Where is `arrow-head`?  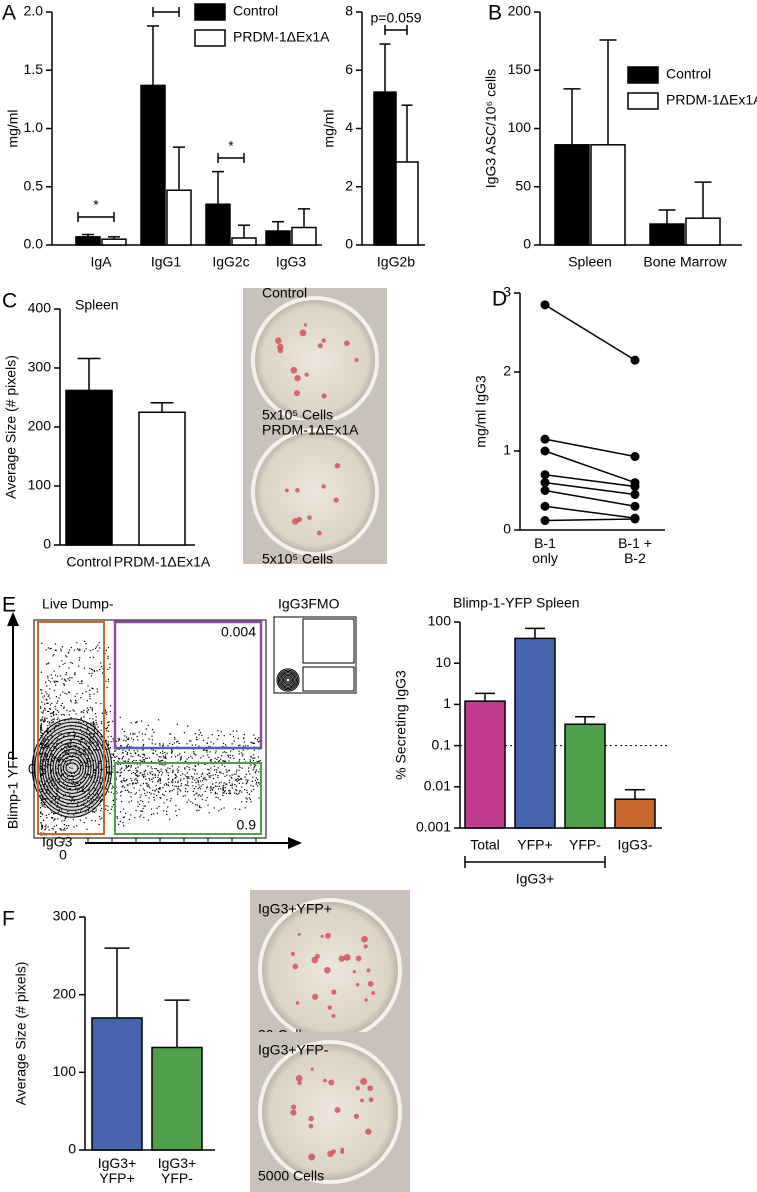 arrow-head is located at coordinates (13, 619).